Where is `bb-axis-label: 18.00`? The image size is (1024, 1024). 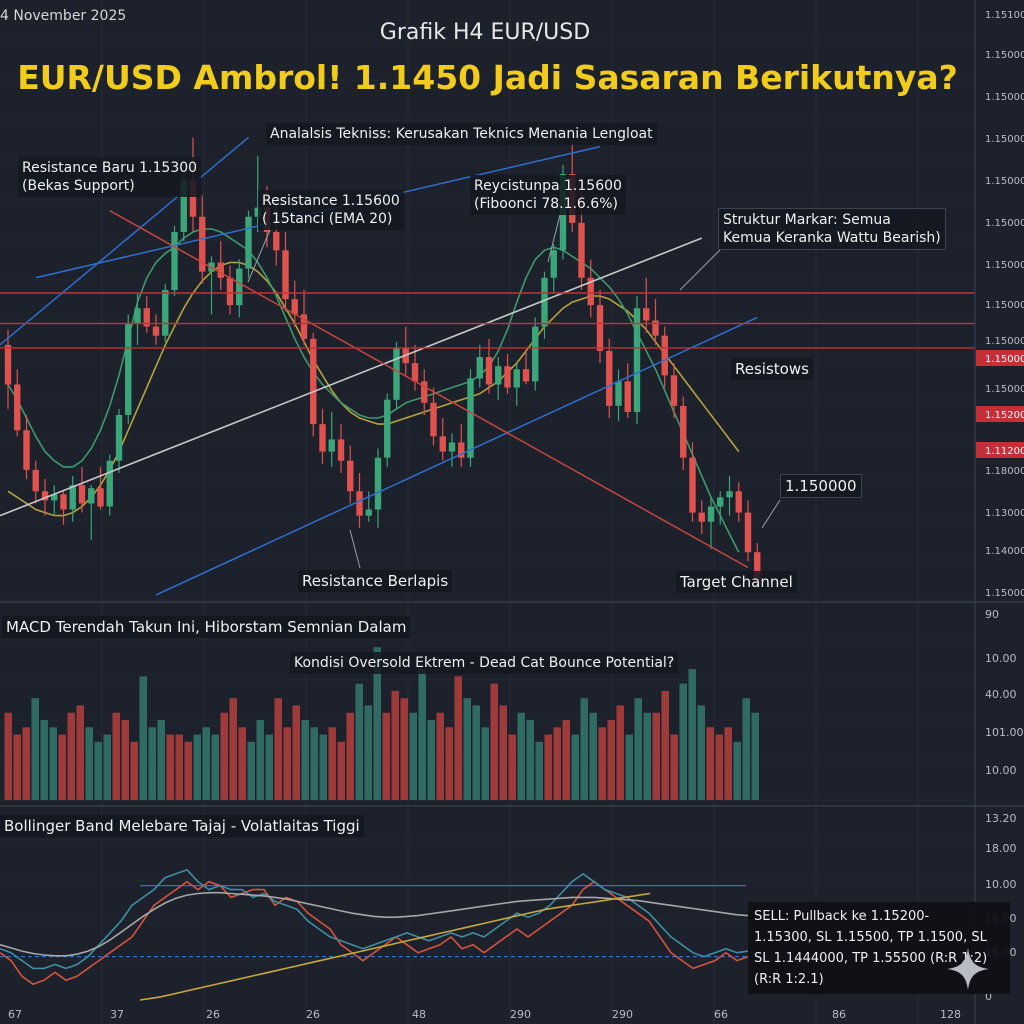 bb-axis-label: 18.00 is located at coordinates (1001, 848).